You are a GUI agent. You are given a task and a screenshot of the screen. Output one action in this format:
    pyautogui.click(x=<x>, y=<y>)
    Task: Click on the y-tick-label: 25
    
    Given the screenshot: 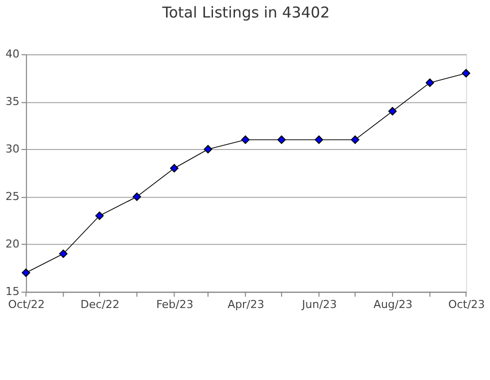 What is the action you would take?
    pyautogui.click(x=12, y=197)
    